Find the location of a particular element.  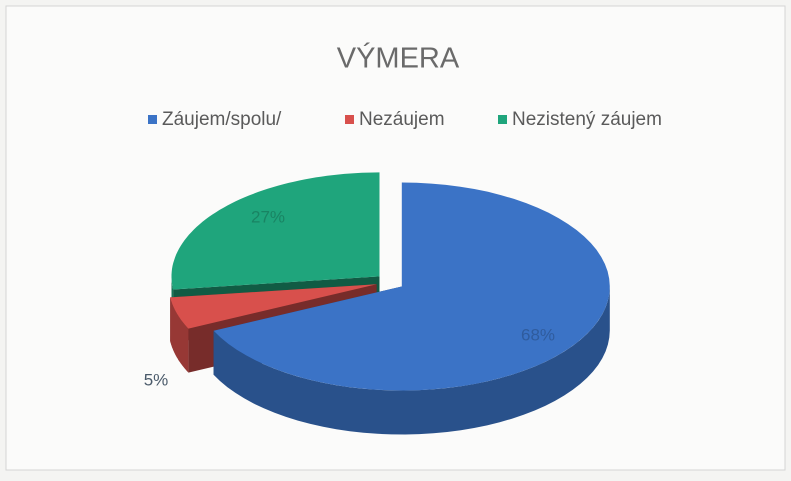

data-label: 27% is located at coordinates (268, 216).